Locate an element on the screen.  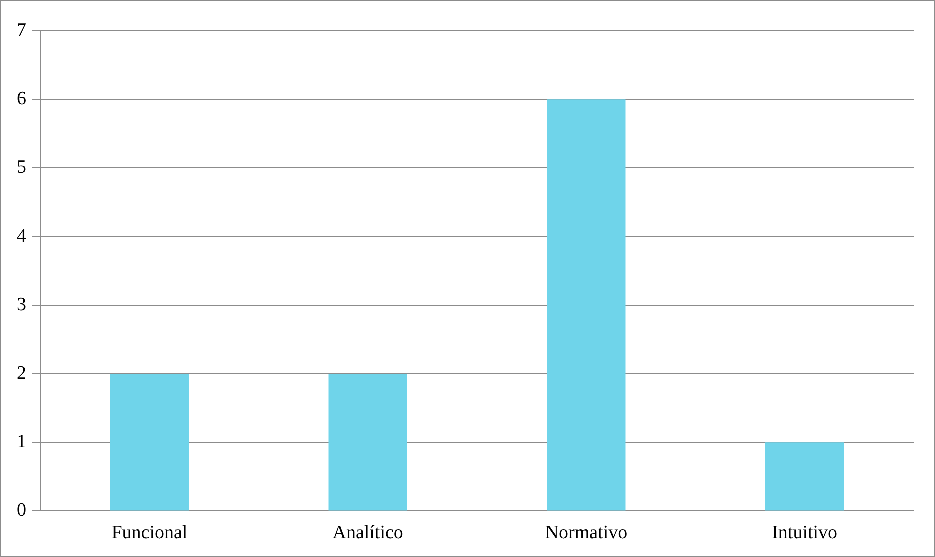
x-tick-label: Intuitivo is located at coordinates (805, 533).